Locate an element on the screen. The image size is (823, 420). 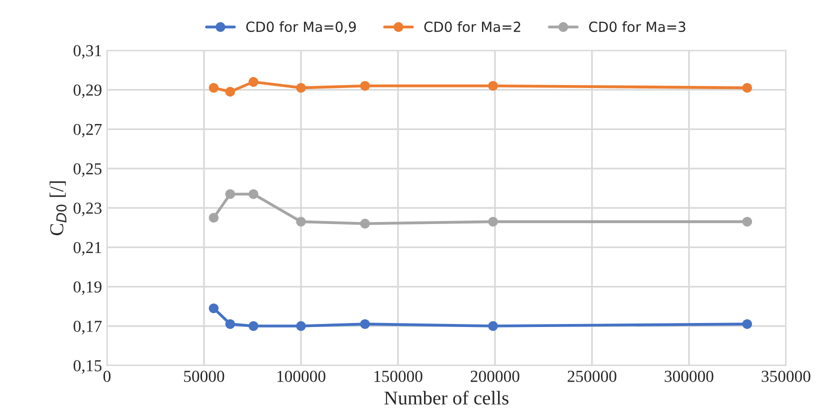
y-tick-label: 0,19 is located at coordinates (88, 288).